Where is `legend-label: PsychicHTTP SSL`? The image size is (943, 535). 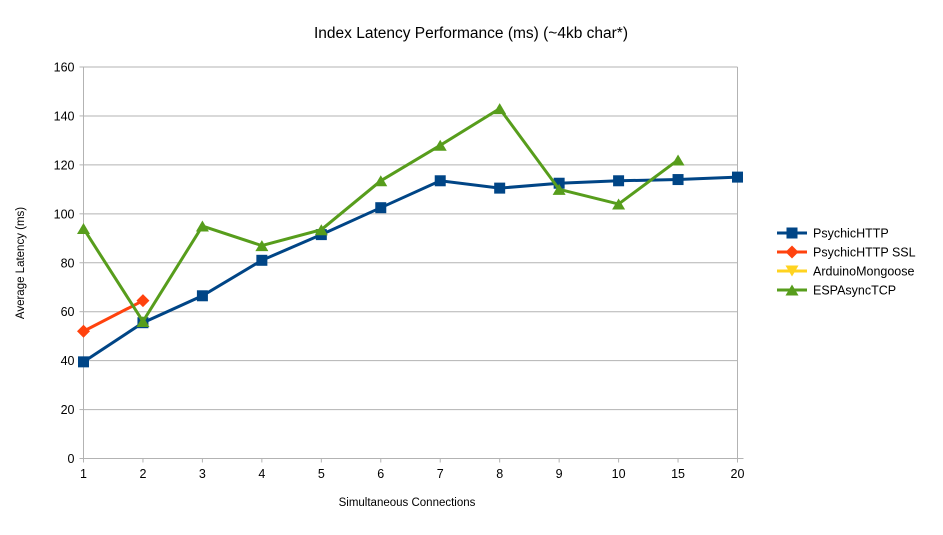 legend-label: PsychicHTTP SSL is located at coordinates (864, 253).